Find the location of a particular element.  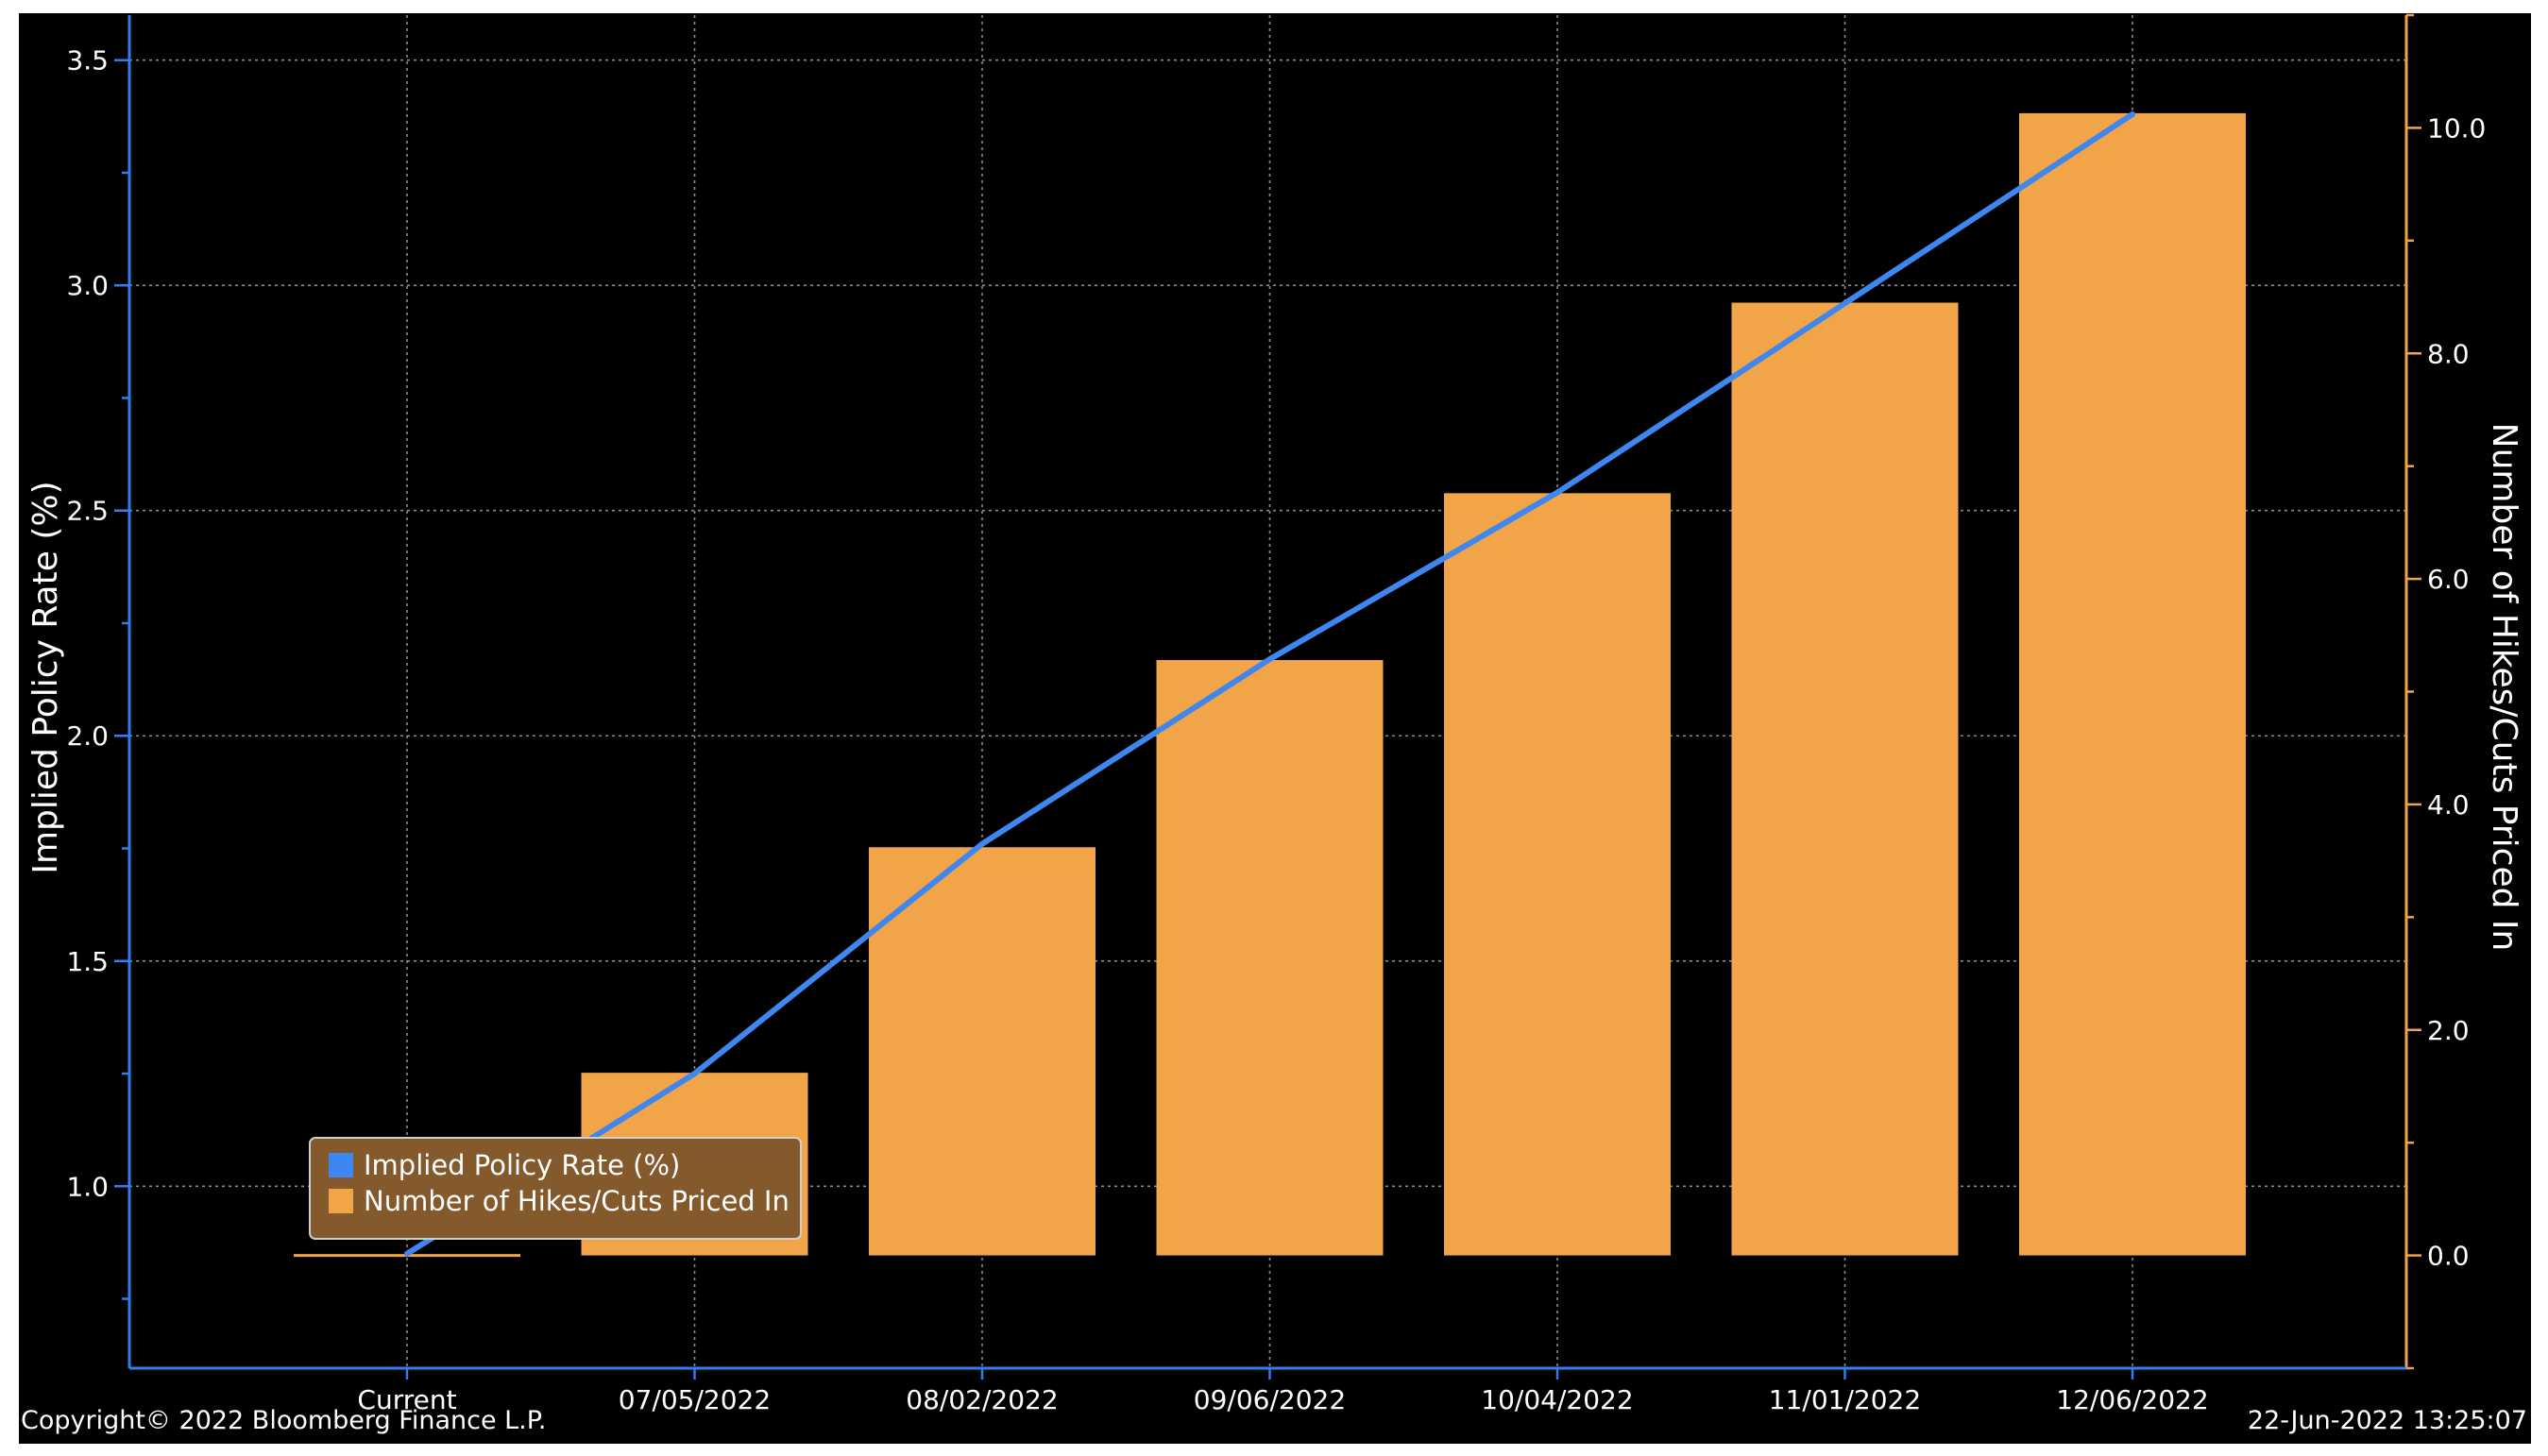

x-tick-label: Current is located at coordinates (407, 1399).